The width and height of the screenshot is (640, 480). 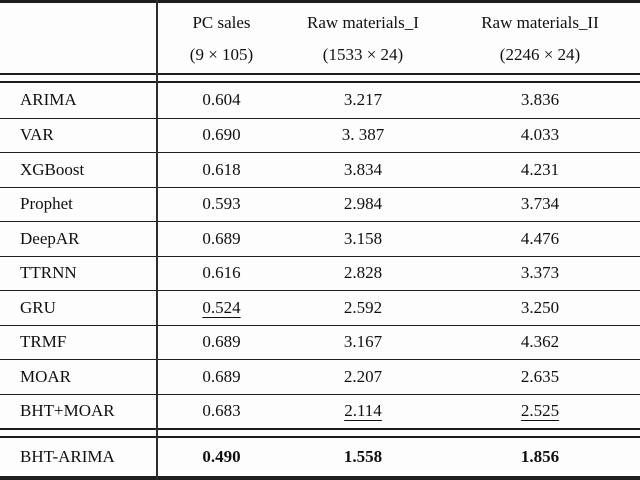 I want to click on value-cell: 3.834, so click(x=363, y=169).